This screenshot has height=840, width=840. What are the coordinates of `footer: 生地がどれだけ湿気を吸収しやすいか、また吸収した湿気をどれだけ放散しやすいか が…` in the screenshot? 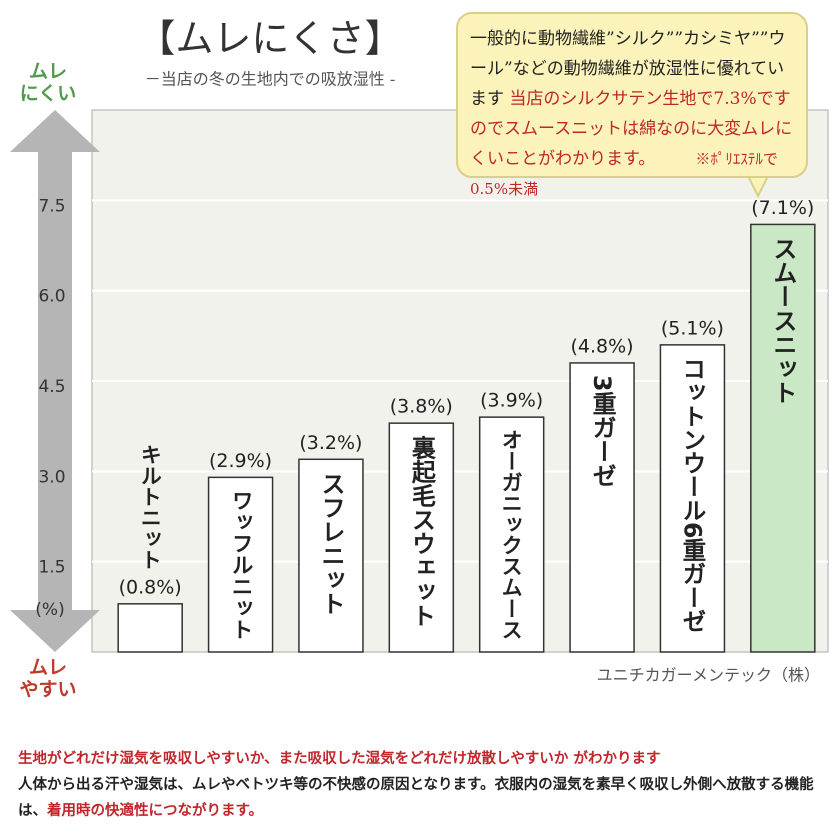 It's located at (424, 785).